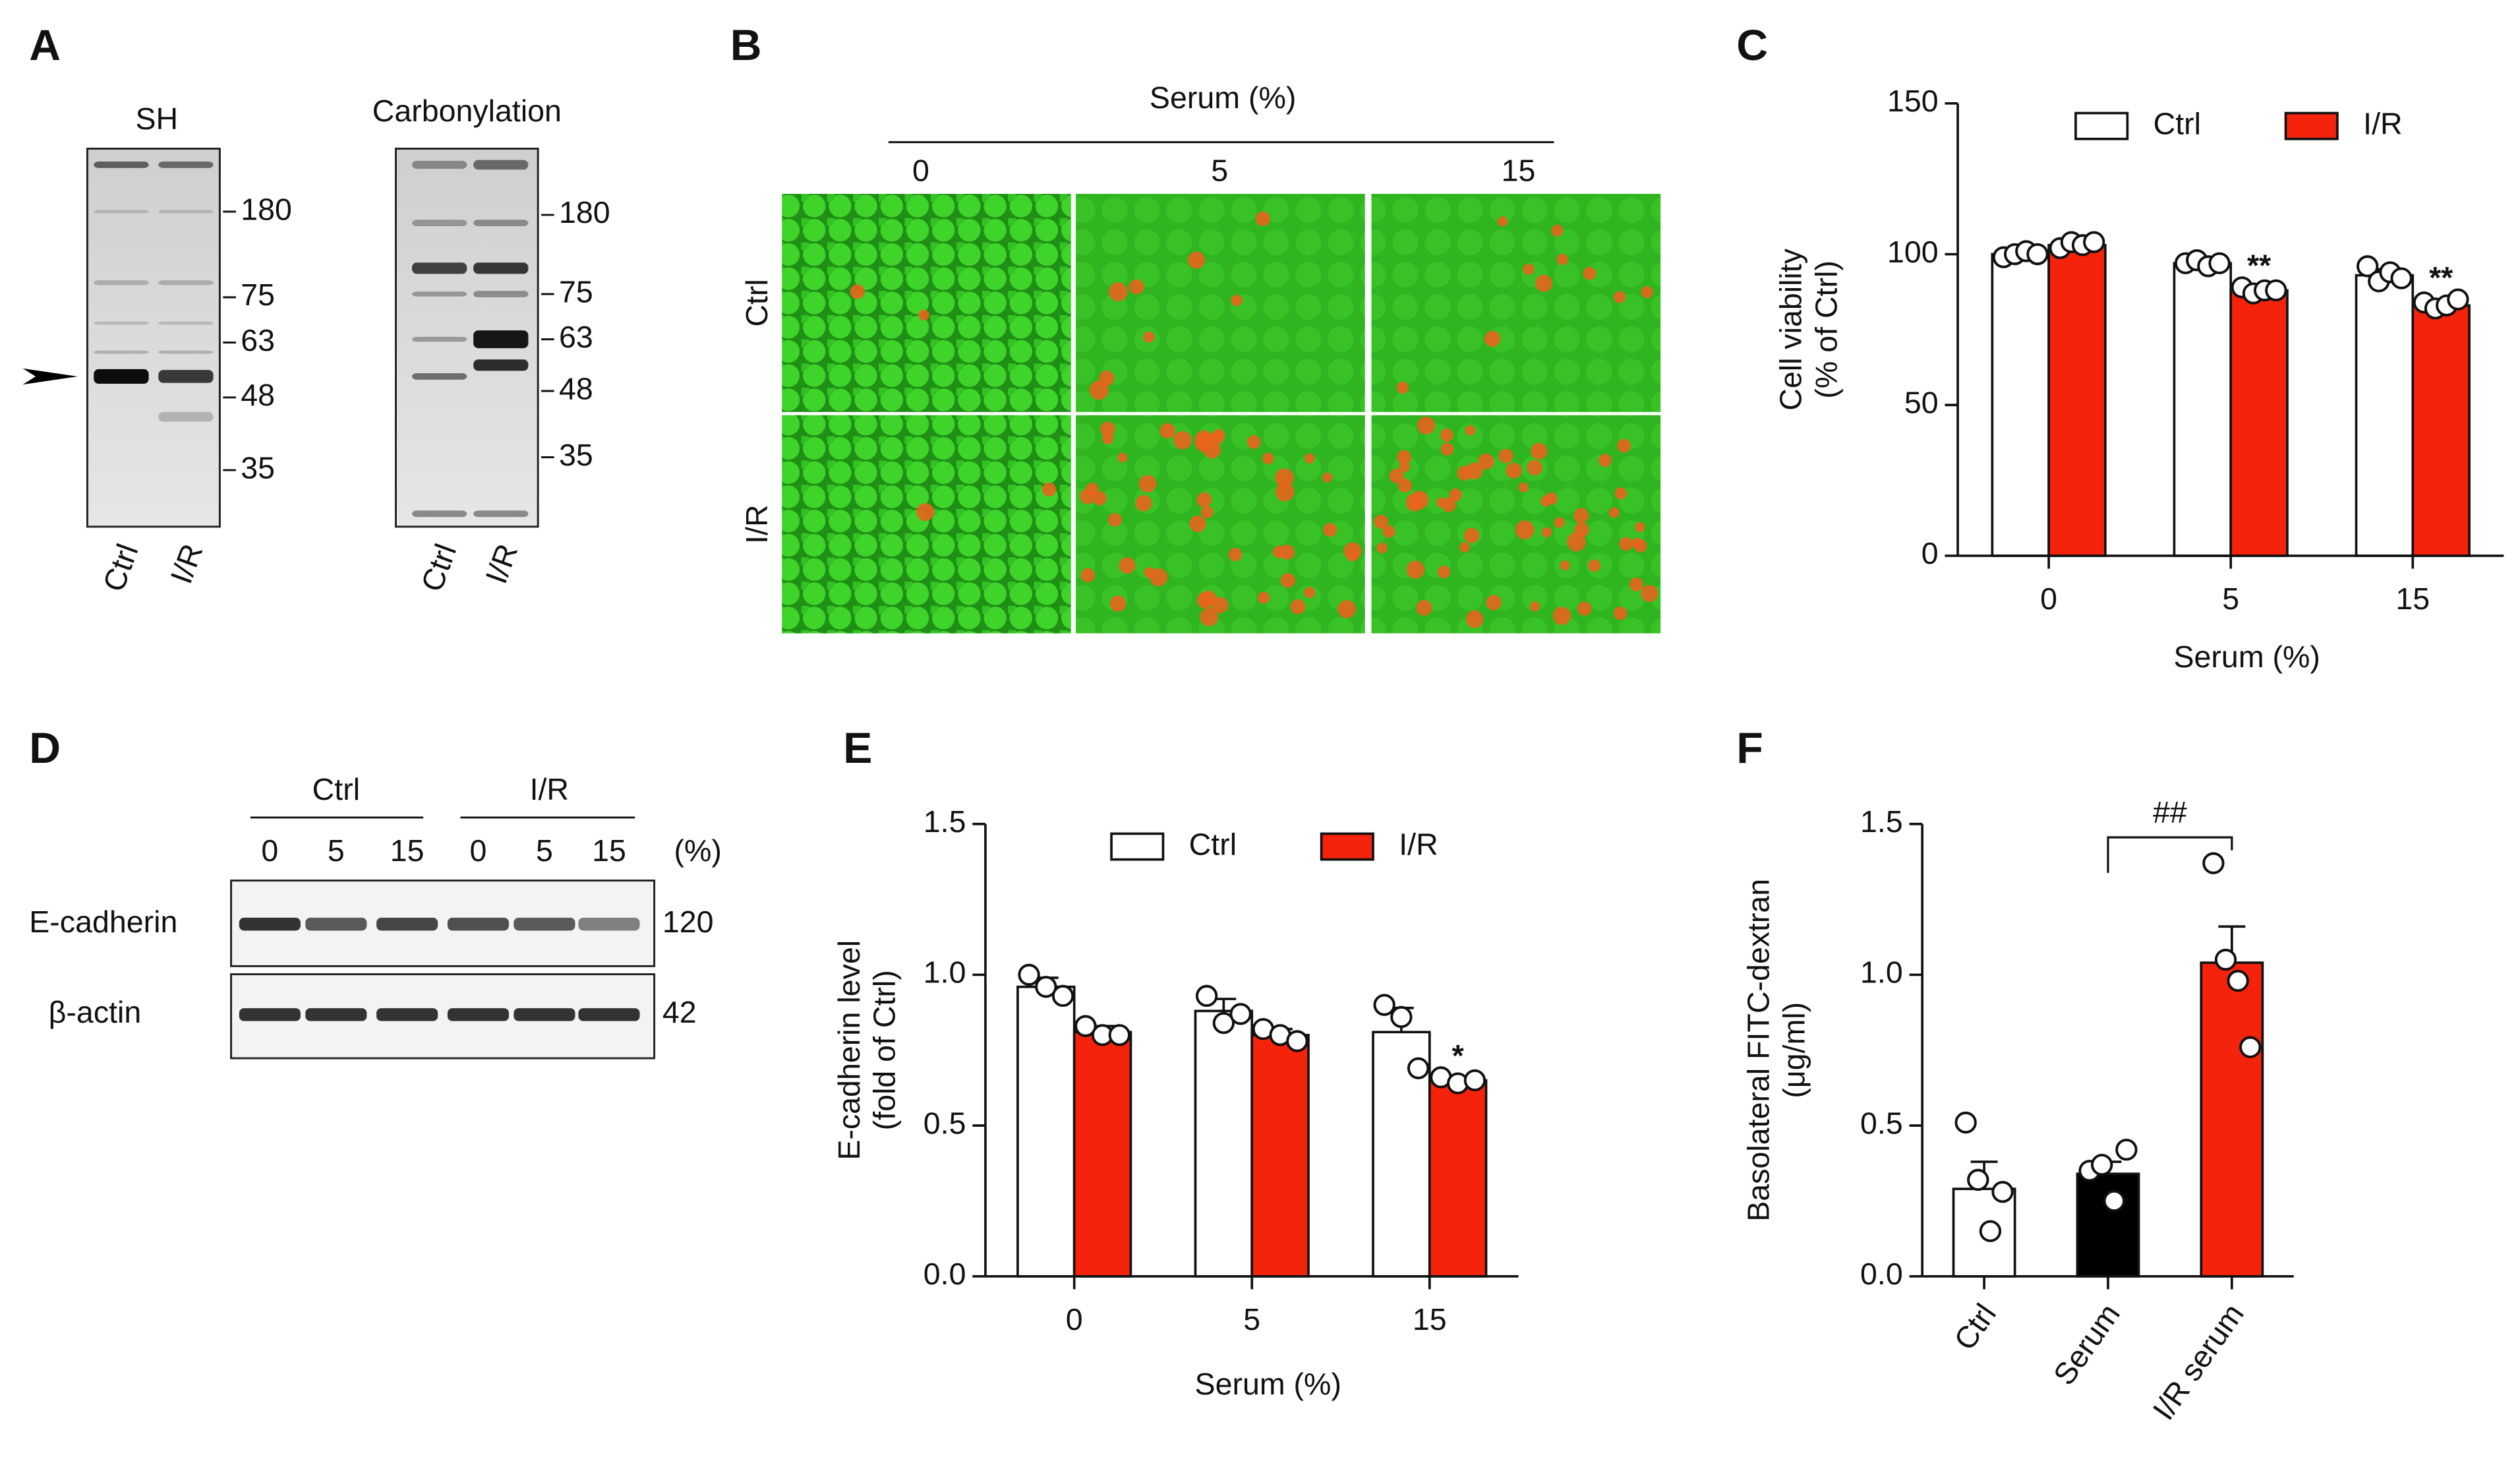 The height and width of the screenshot is (1467, 2520). Describe the element at coordinates (45, 45) in the screenshot. I see `panel-letter: A` at that location.